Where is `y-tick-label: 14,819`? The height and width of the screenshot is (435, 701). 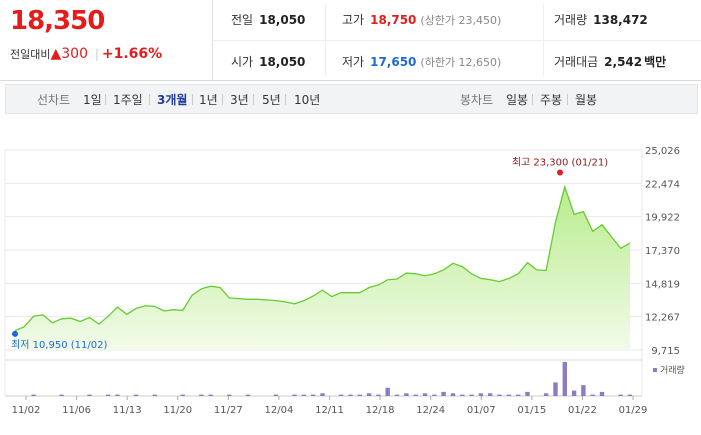 y-tick-label: 14,819 is located at coordinates (662, 284).